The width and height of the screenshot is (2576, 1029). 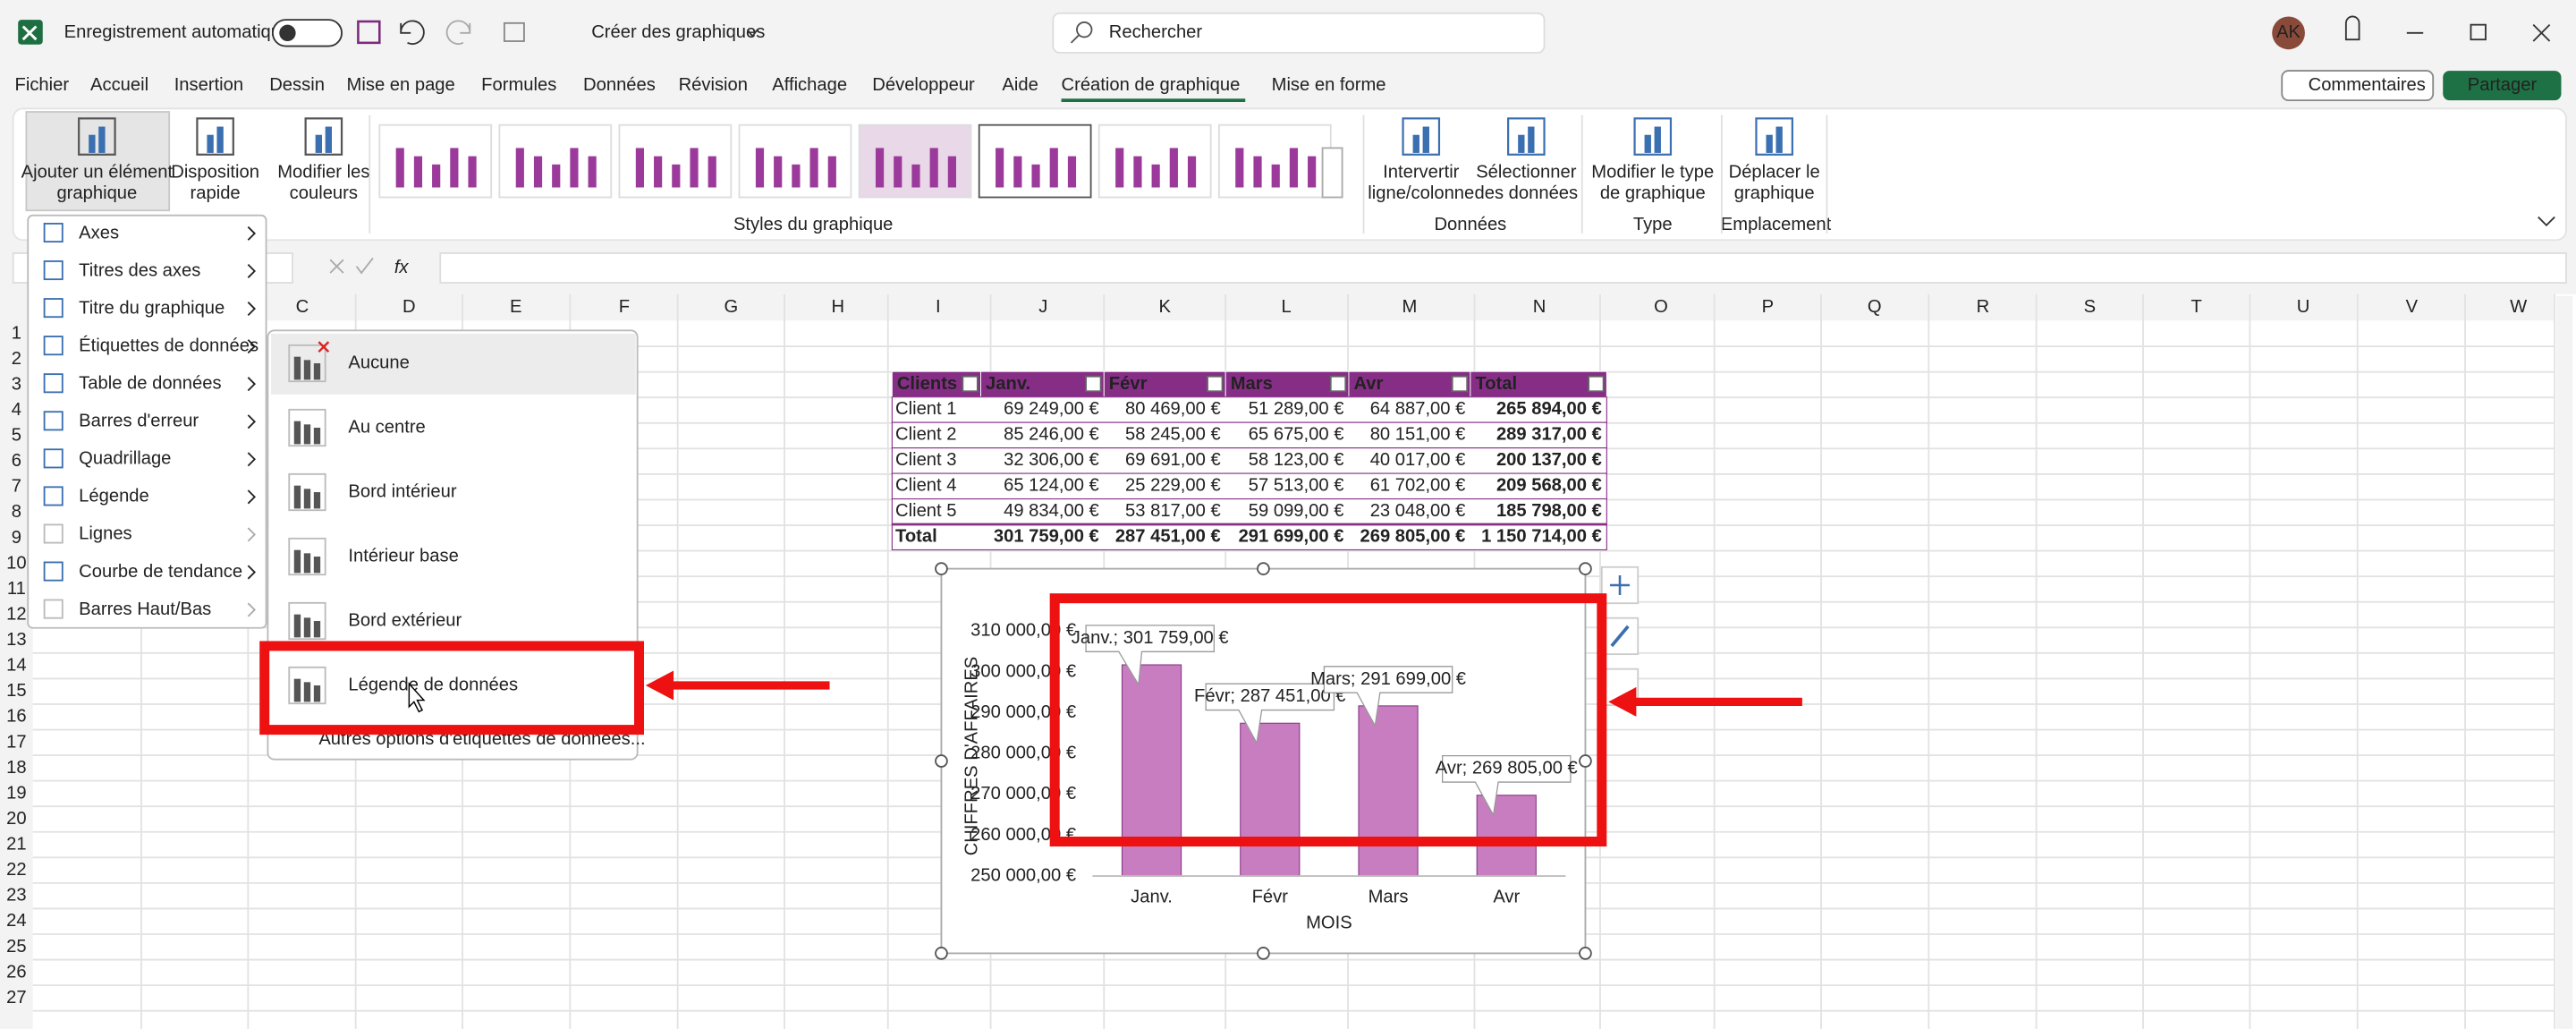 I want to click on menu-tab: Insertion, so click(x=208, y=85).